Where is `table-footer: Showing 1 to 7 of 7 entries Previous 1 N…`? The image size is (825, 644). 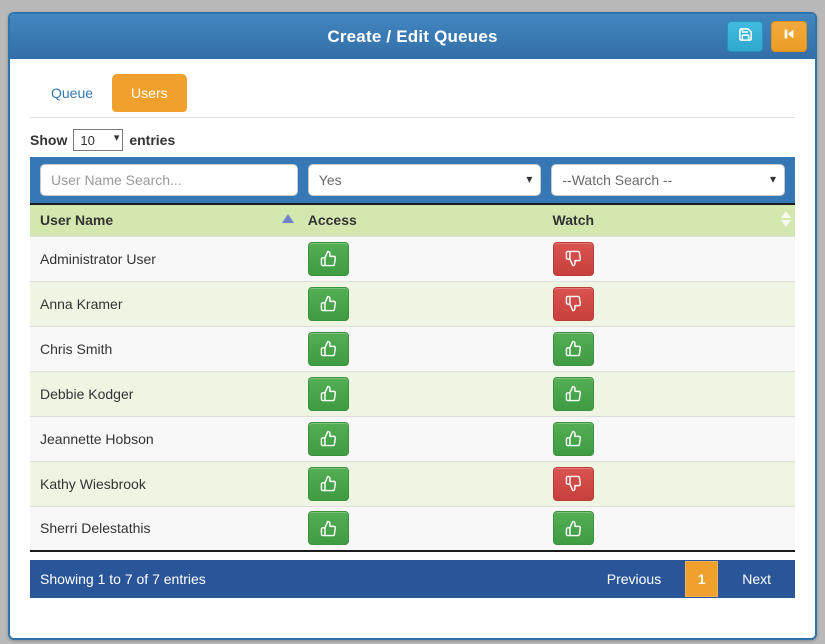
table-footer: Showing 1 to 7 of 7 entries Previous 1 N… is located at coordinates (412, 579).